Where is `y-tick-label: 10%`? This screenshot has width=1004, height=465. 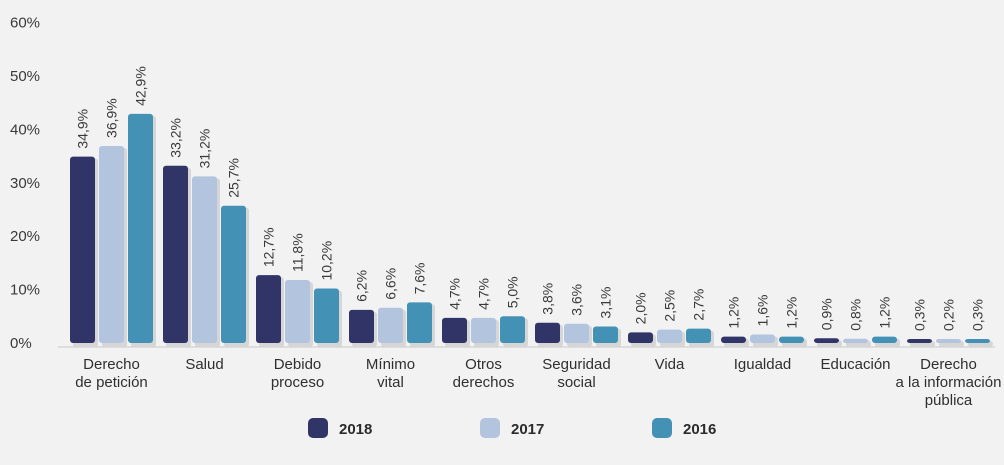 y-tick-label: 10% is located at coordinates (25, 290).